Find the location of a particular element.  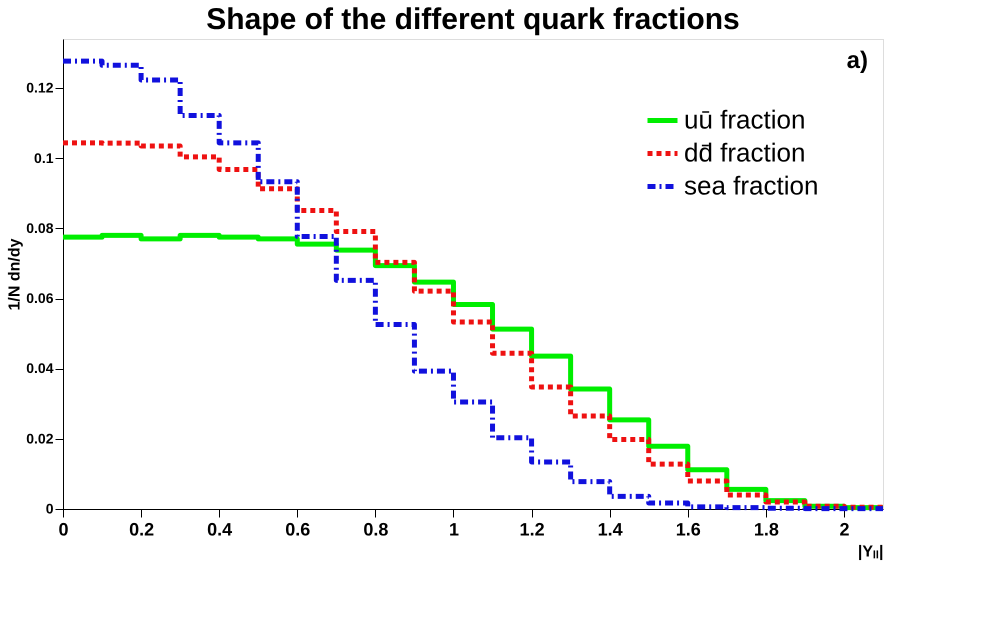

y-tick-label: 0.02 is located at coordinates (40, 438).